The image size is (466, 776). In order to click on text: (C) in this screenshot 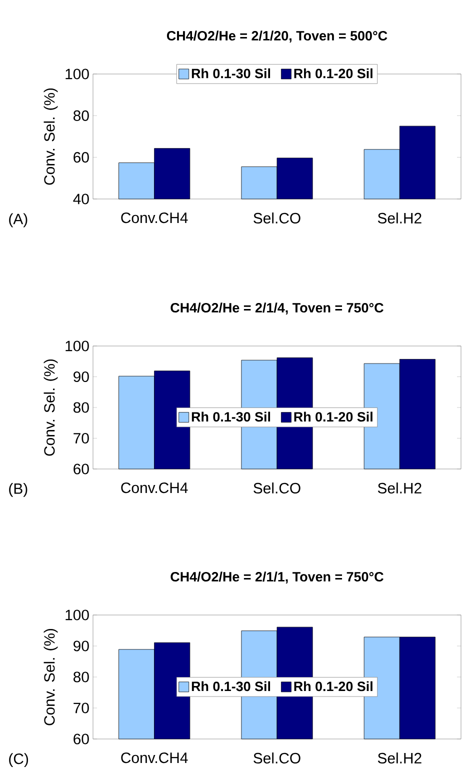, I will do `click(18, 760)`.